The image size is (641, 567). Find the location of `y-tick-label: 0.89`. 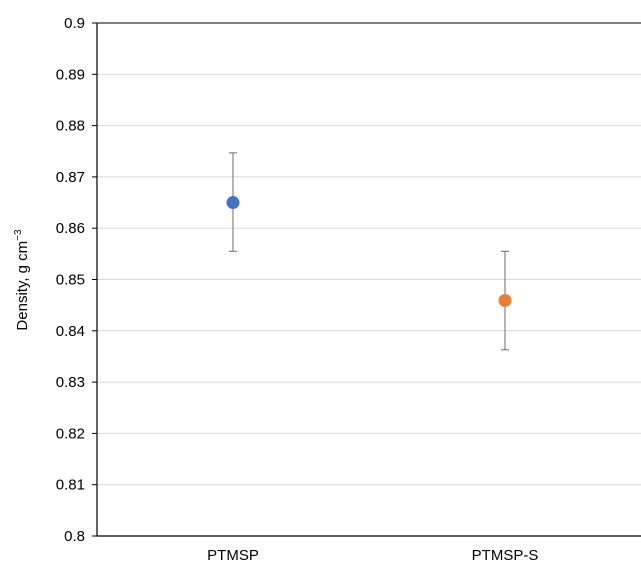

y-tick-label: 0.89 is located at coordinates (70, 74).